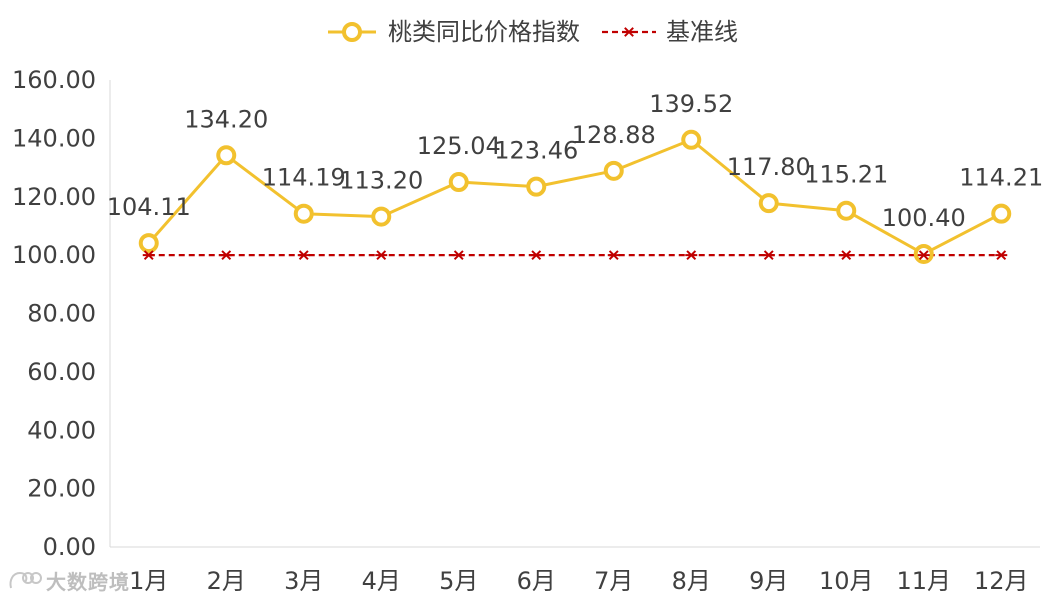  What do you see at coordinates (54, 80) in the screenshot?
I see `y-tick-label: 160.00` at bounding box center [54, 80].